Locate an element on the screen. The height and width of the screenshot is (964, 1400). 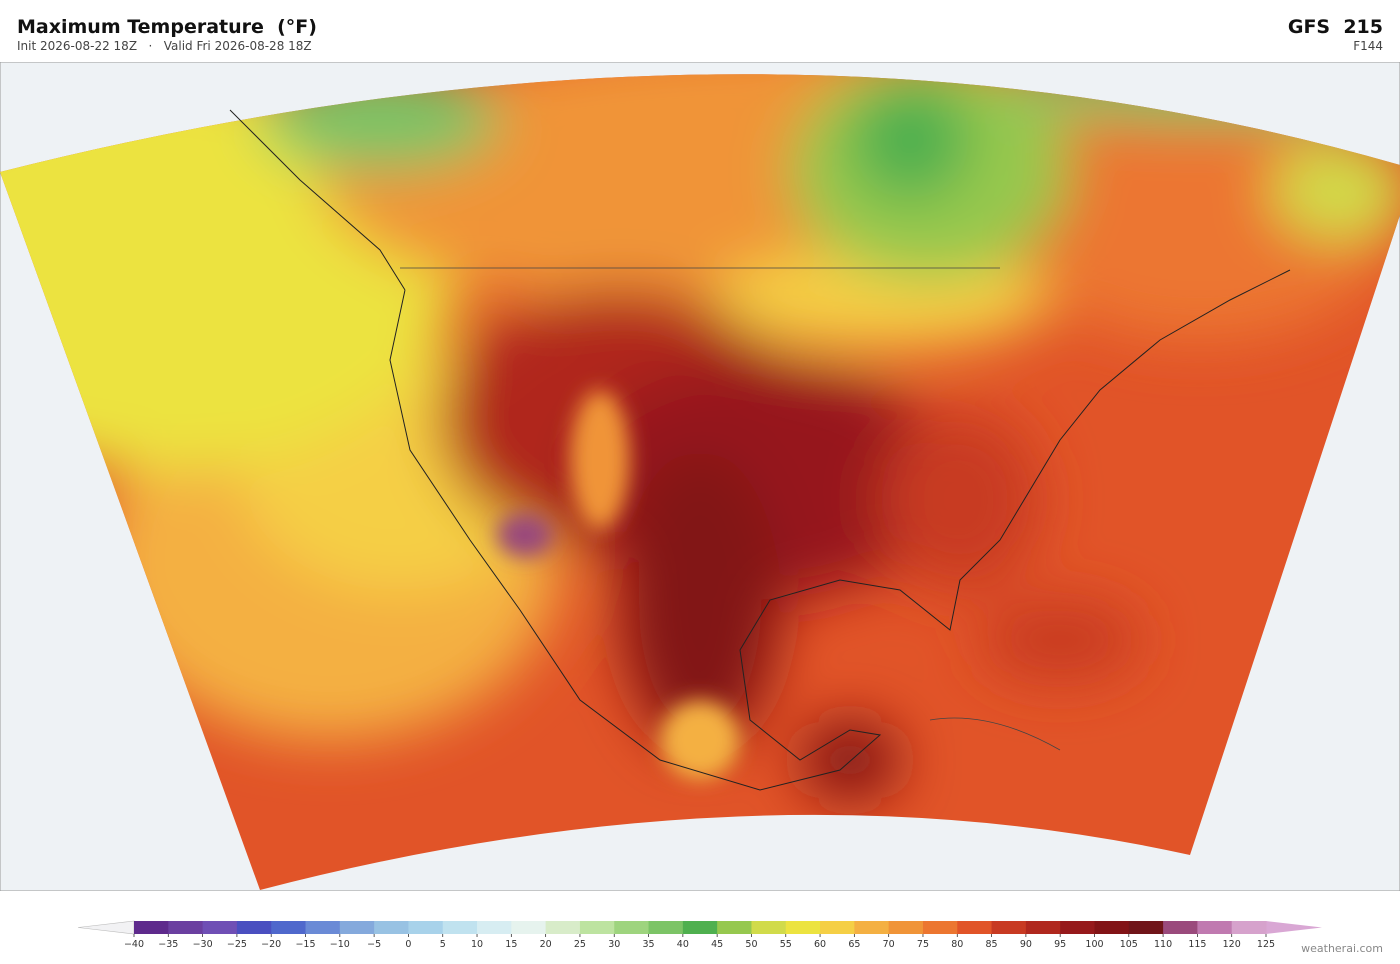
colorbar-tick-label: 75 is located at coordinates (923, 944).